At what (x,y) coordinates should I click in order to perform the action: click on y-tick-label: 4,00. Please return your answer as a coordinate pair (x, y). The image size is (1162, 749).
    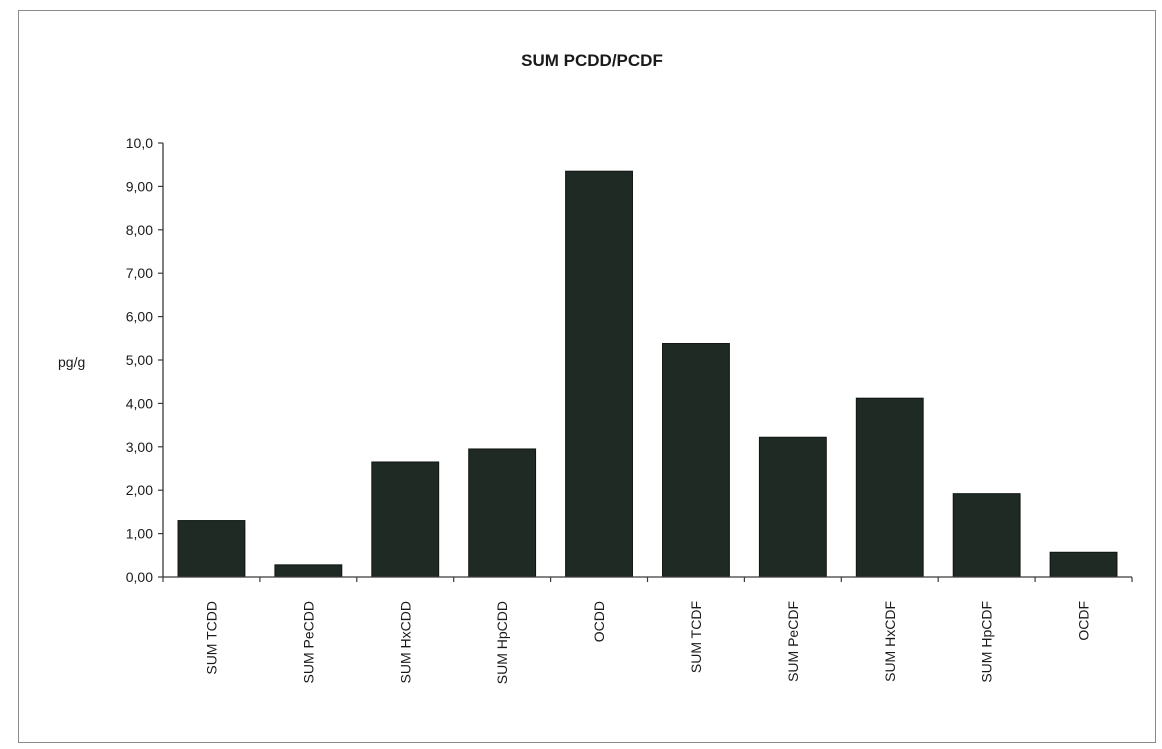
    Looking at the image, I should click on (139, 403).